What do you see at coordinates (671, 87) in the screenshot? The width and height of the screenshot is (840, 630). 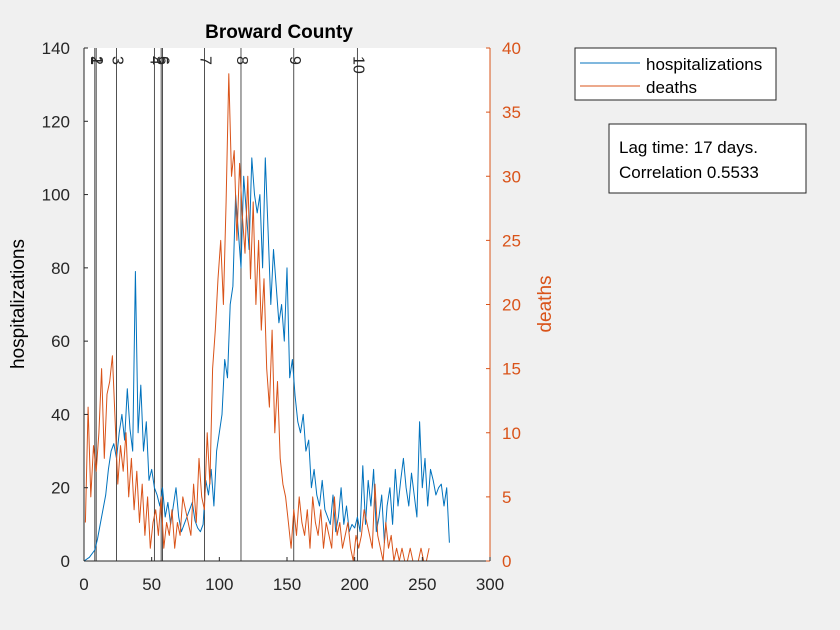 I see `legend-label-deaths: deaths` at bounding box center [671, 87].